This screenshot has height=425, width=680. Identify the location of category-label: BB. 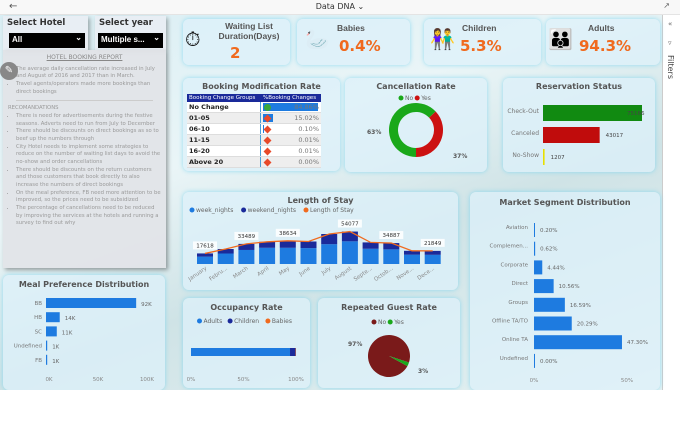
(38, 304).